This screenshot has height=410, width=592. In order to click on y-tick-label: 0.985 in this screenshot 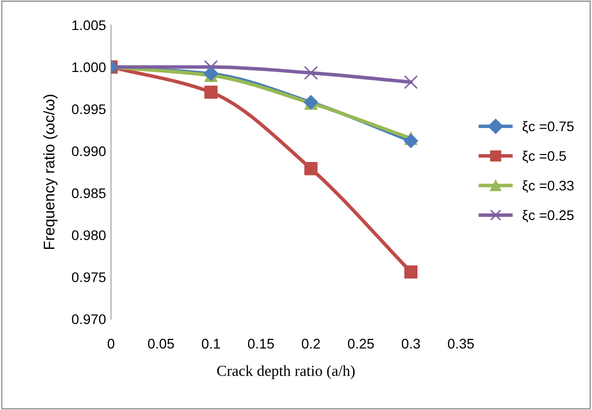, I will do `click(89, 193)`.